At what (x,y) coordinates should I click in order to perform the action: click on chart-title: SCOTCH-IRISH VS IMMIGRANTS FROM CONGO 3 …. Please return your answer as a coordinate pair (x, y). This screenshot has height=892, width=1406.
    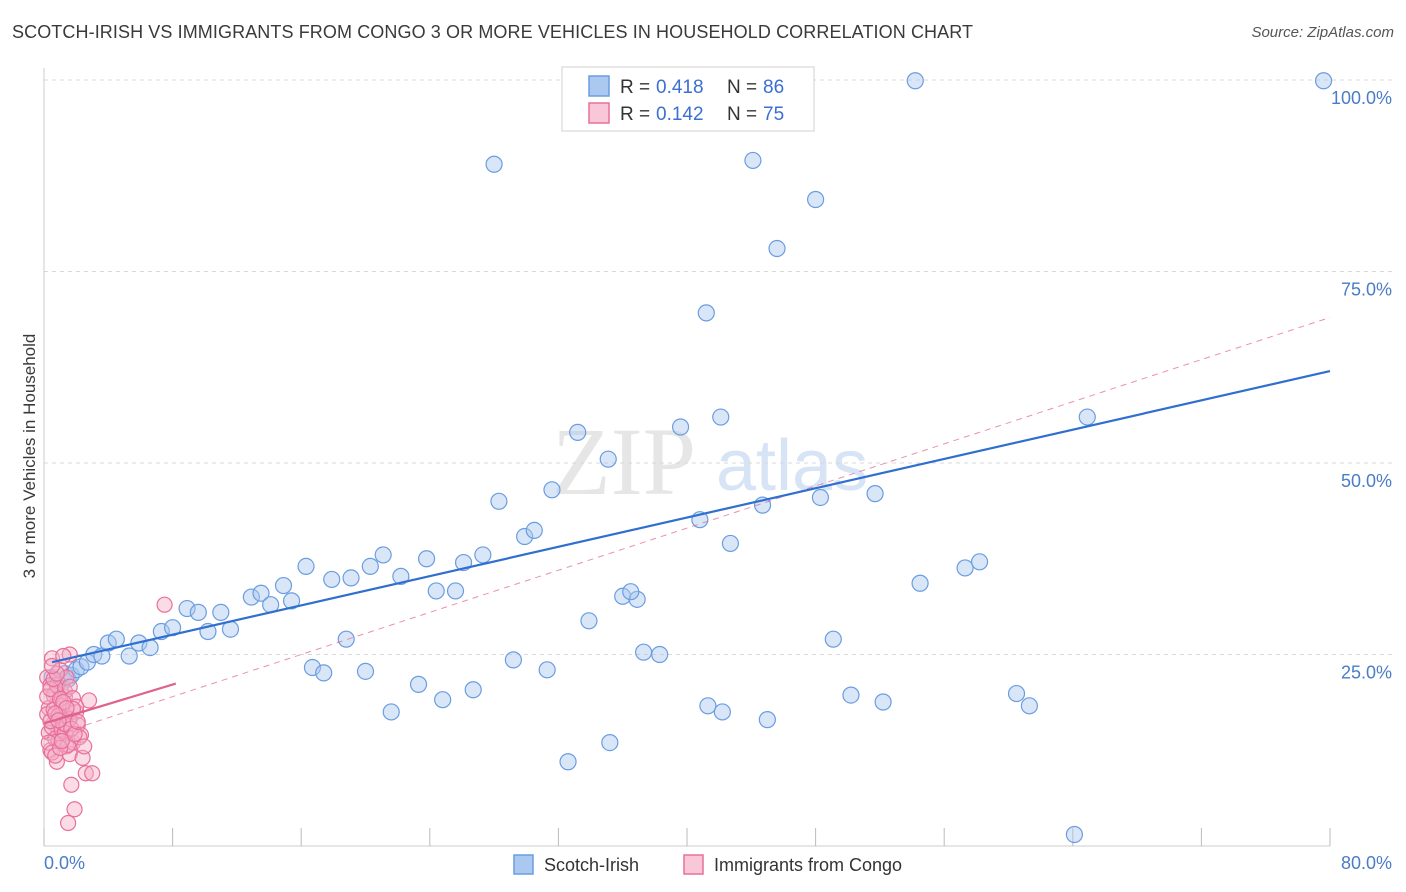
    Looking at the image, I should click on (493, 32).